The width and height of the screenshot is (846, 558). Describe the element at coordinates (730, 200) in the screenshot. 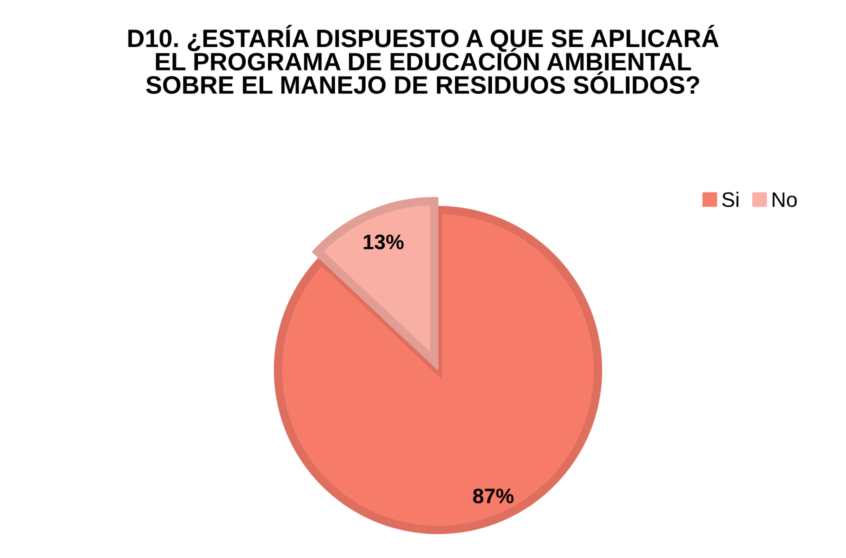

I see `legend-label: Si` at that location.